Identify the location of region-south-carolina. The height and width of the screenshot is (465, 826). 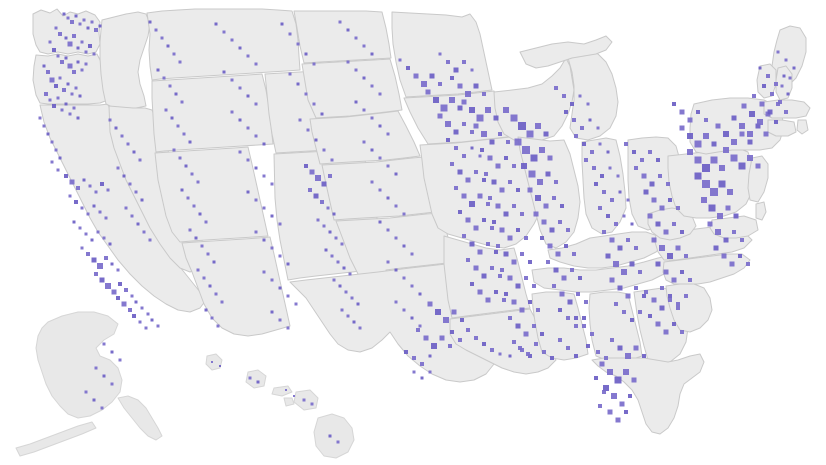
(689, 308).